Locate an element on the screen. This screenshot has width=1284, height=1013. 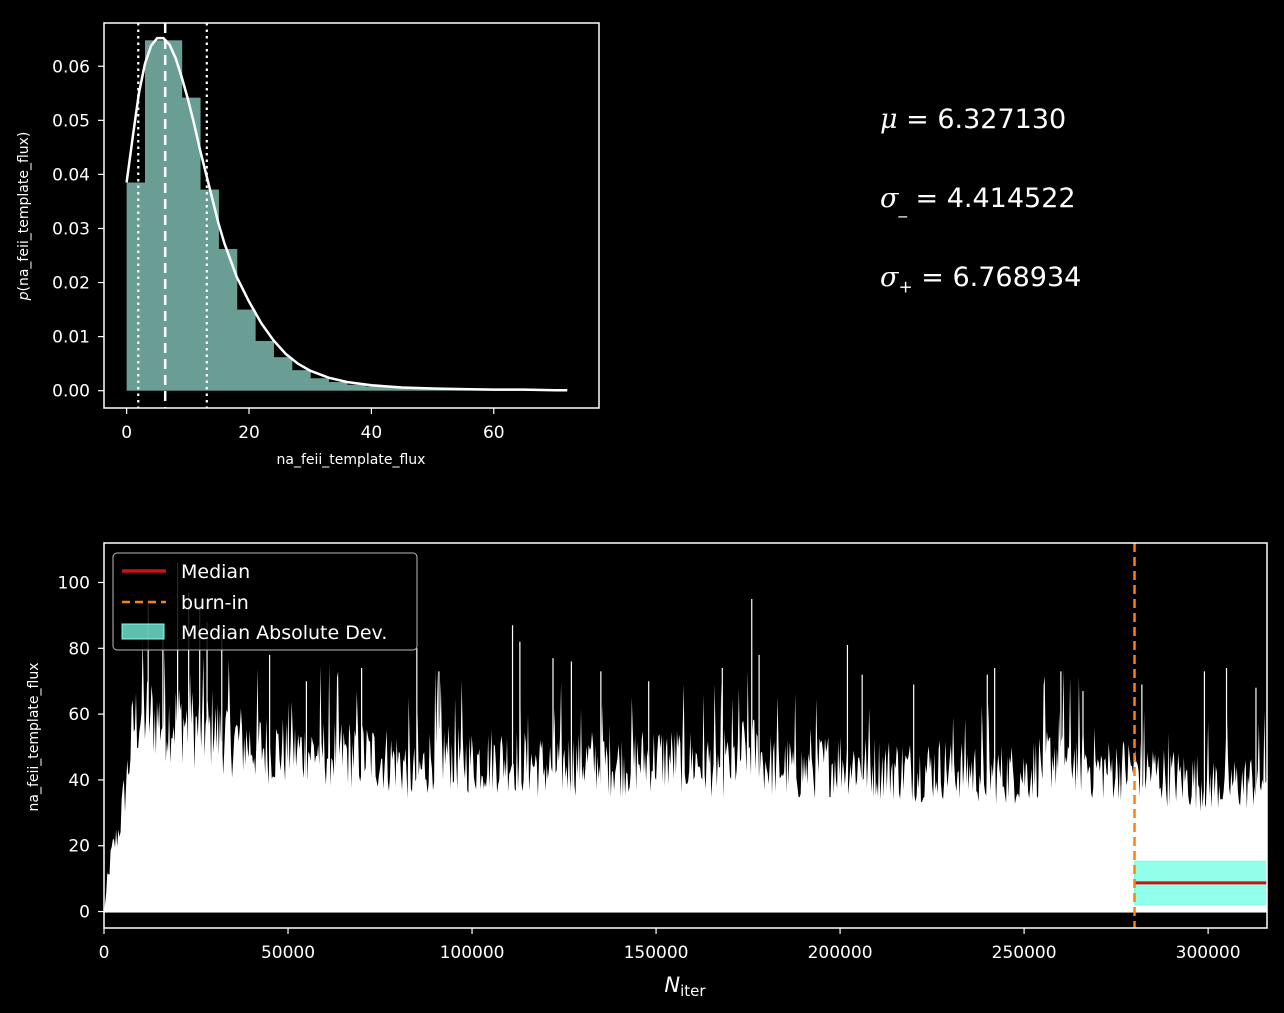
legend-box is located at coordinates (265, 601).